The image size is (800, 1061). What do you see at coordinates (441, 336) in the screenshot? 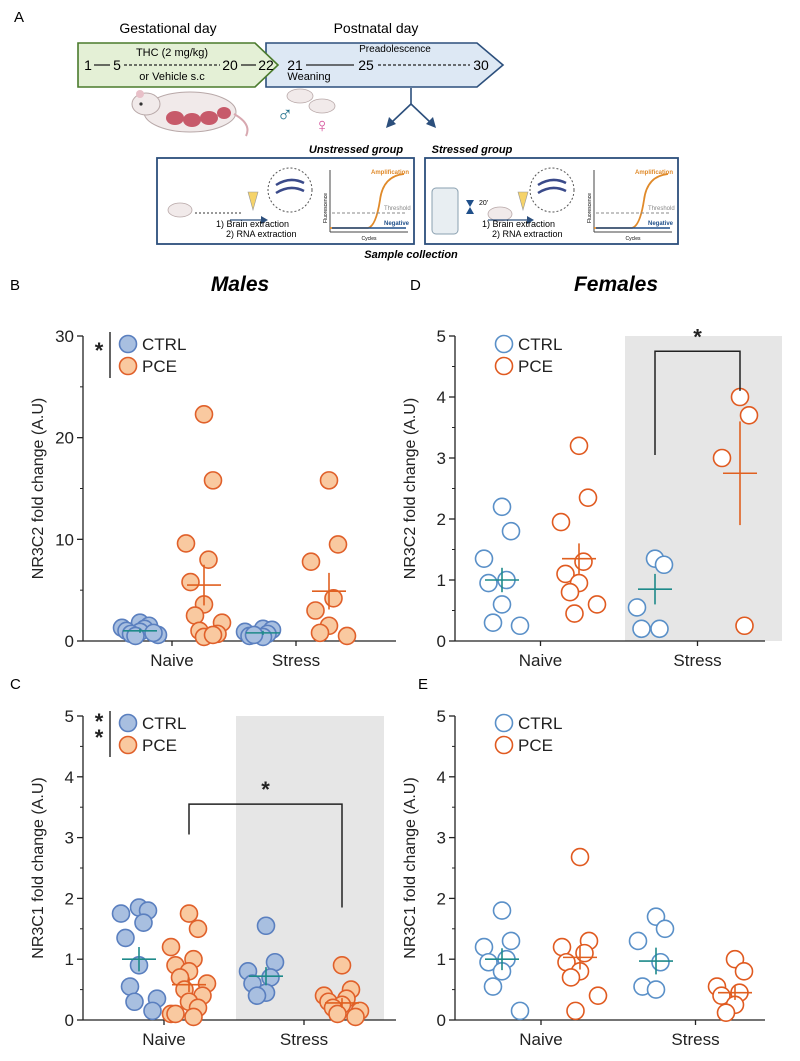
I see `y-tick-label: 5` at bounding box center [441, 336].